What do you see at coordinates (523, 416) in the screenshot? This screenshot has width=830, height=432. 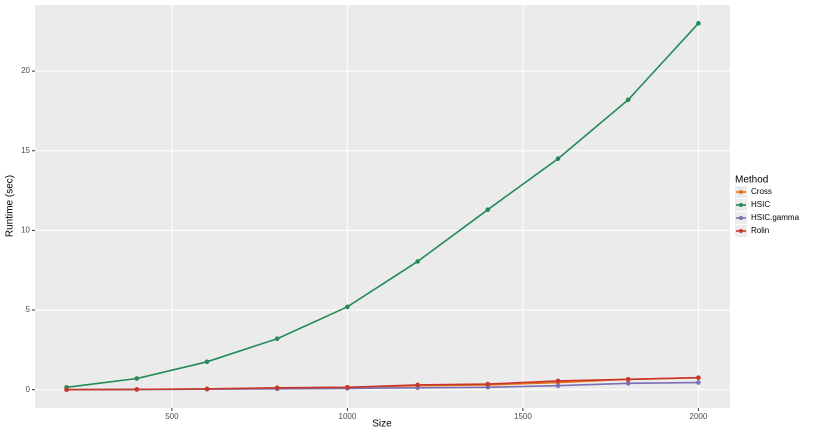 I see `x-tick-label: 1500` at bounding box center [523, 416].